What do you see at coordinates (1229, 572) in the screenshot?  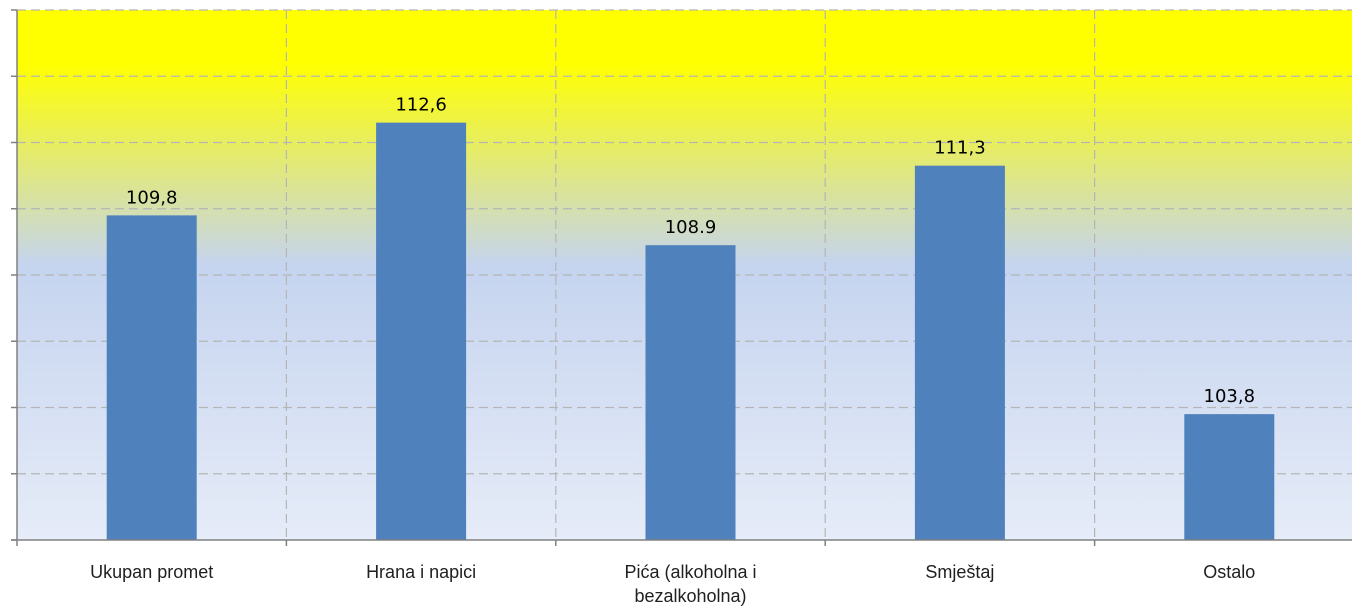 I see `category-tick-label: Ostalo` at bounding box center [1229, 572].